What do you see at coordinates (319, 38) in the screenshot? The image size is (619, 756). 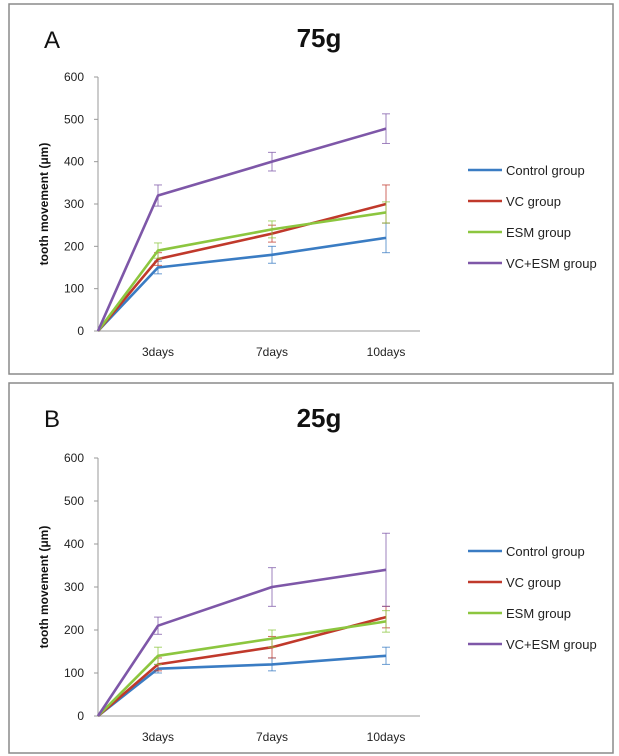 I see `chart-title: 75g` at bounding box center [319, 38].